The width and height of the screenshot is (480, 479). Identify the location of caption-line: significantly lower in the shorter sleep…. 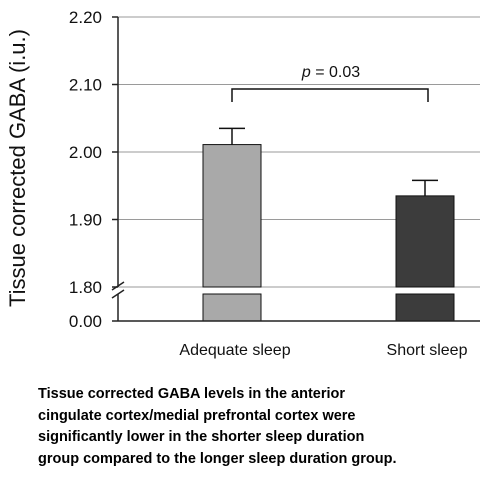
(201, 437).